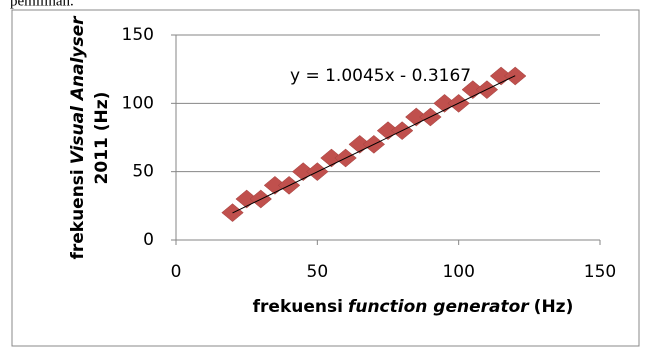 The width and height of the screenshot is (647, 352). I want to click on x-tick-label: 0, so click(176, 272).